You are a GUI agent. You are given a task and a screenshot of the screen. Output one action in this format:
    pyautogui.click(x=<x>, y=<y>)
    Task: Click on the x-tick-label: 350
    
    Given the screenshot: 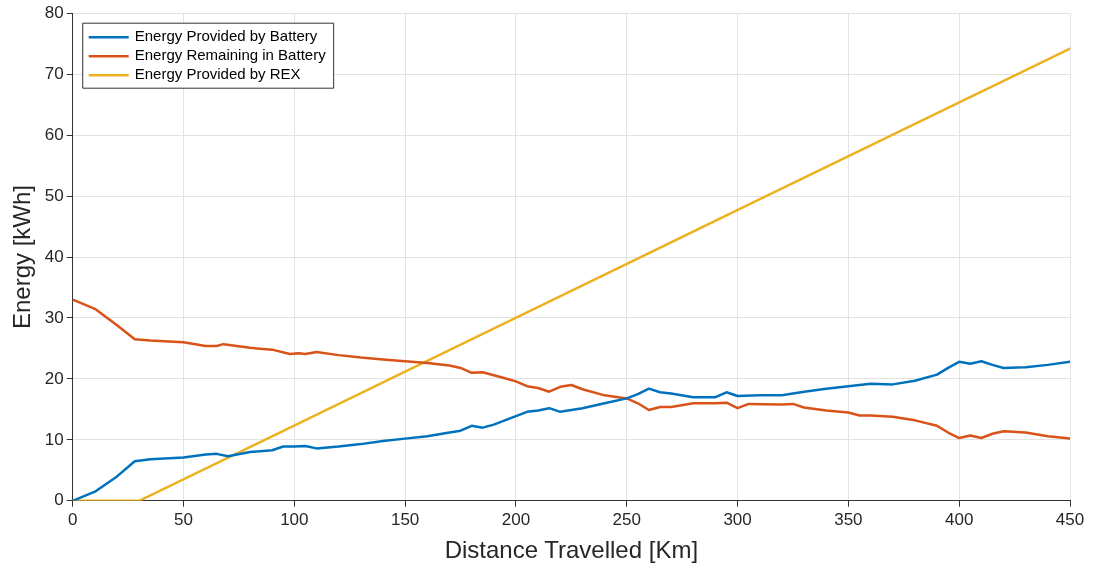 What is the action you would take?
    pyautogui.click(x=848, y=519)
    